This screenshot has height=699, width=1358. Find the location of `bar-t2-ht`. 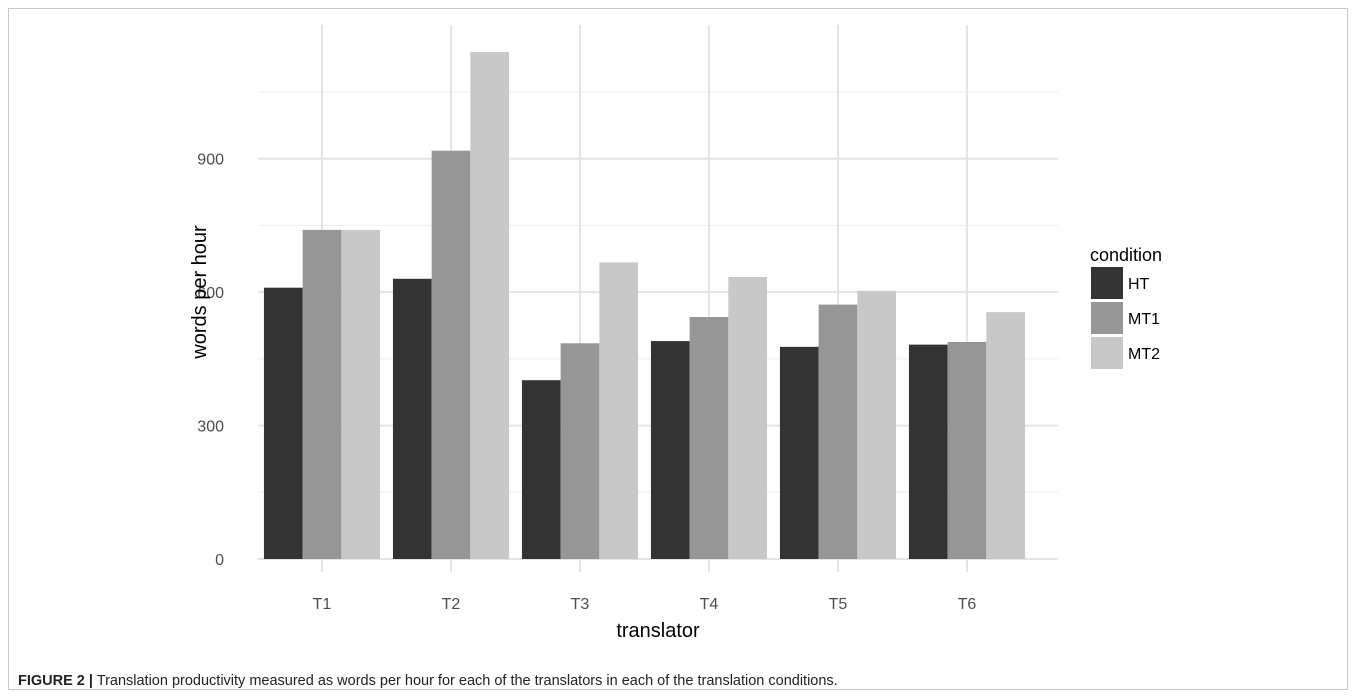

bar-t2-ht is located at coordinates (412, 418).